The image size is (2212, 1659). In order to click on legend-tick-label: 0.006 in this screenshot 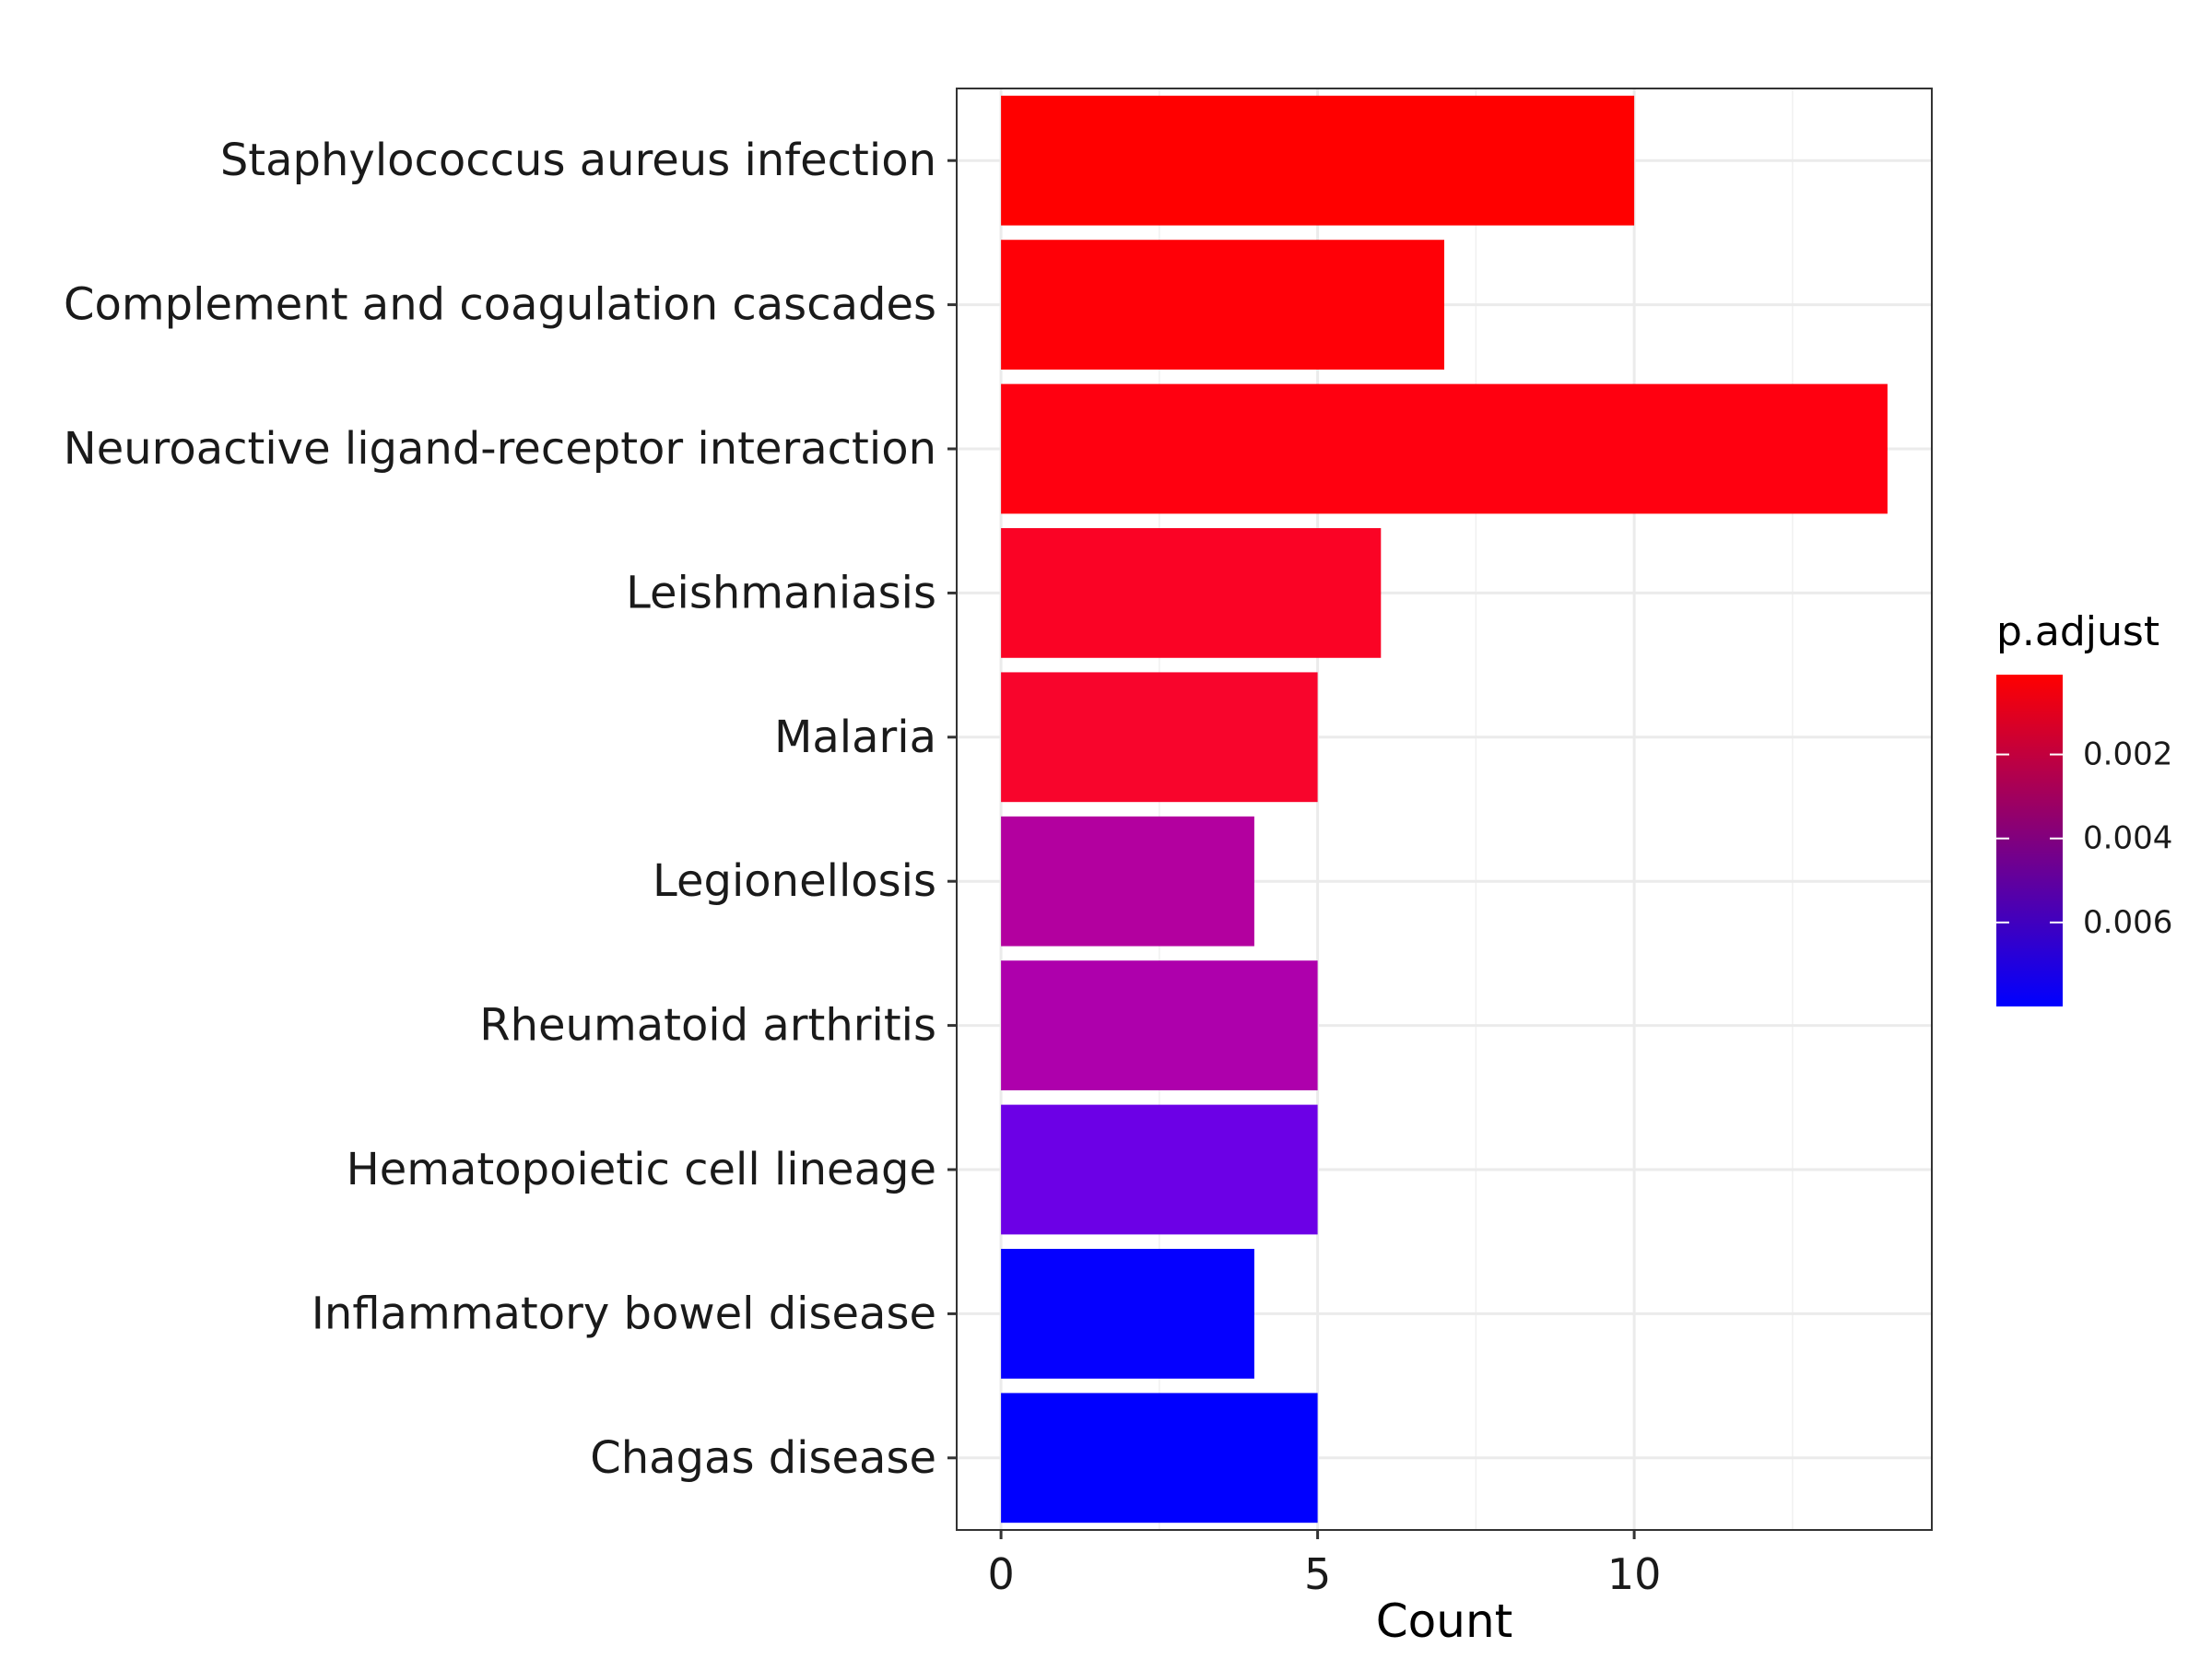, I will do `click(2127, 922)`.